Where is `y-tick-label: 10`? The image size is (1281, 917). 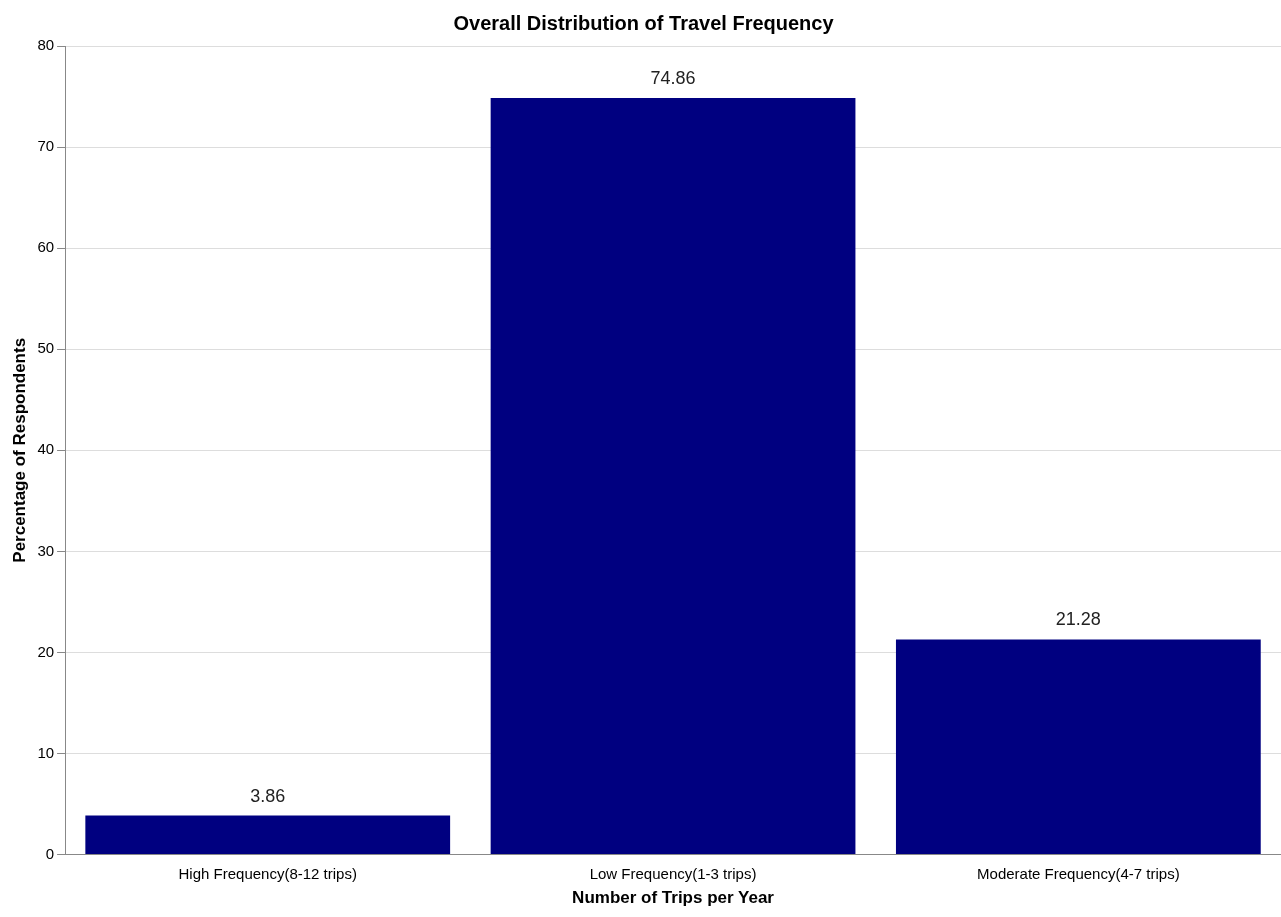
y-tick-label: 10 is located at coordinates (46, 752).